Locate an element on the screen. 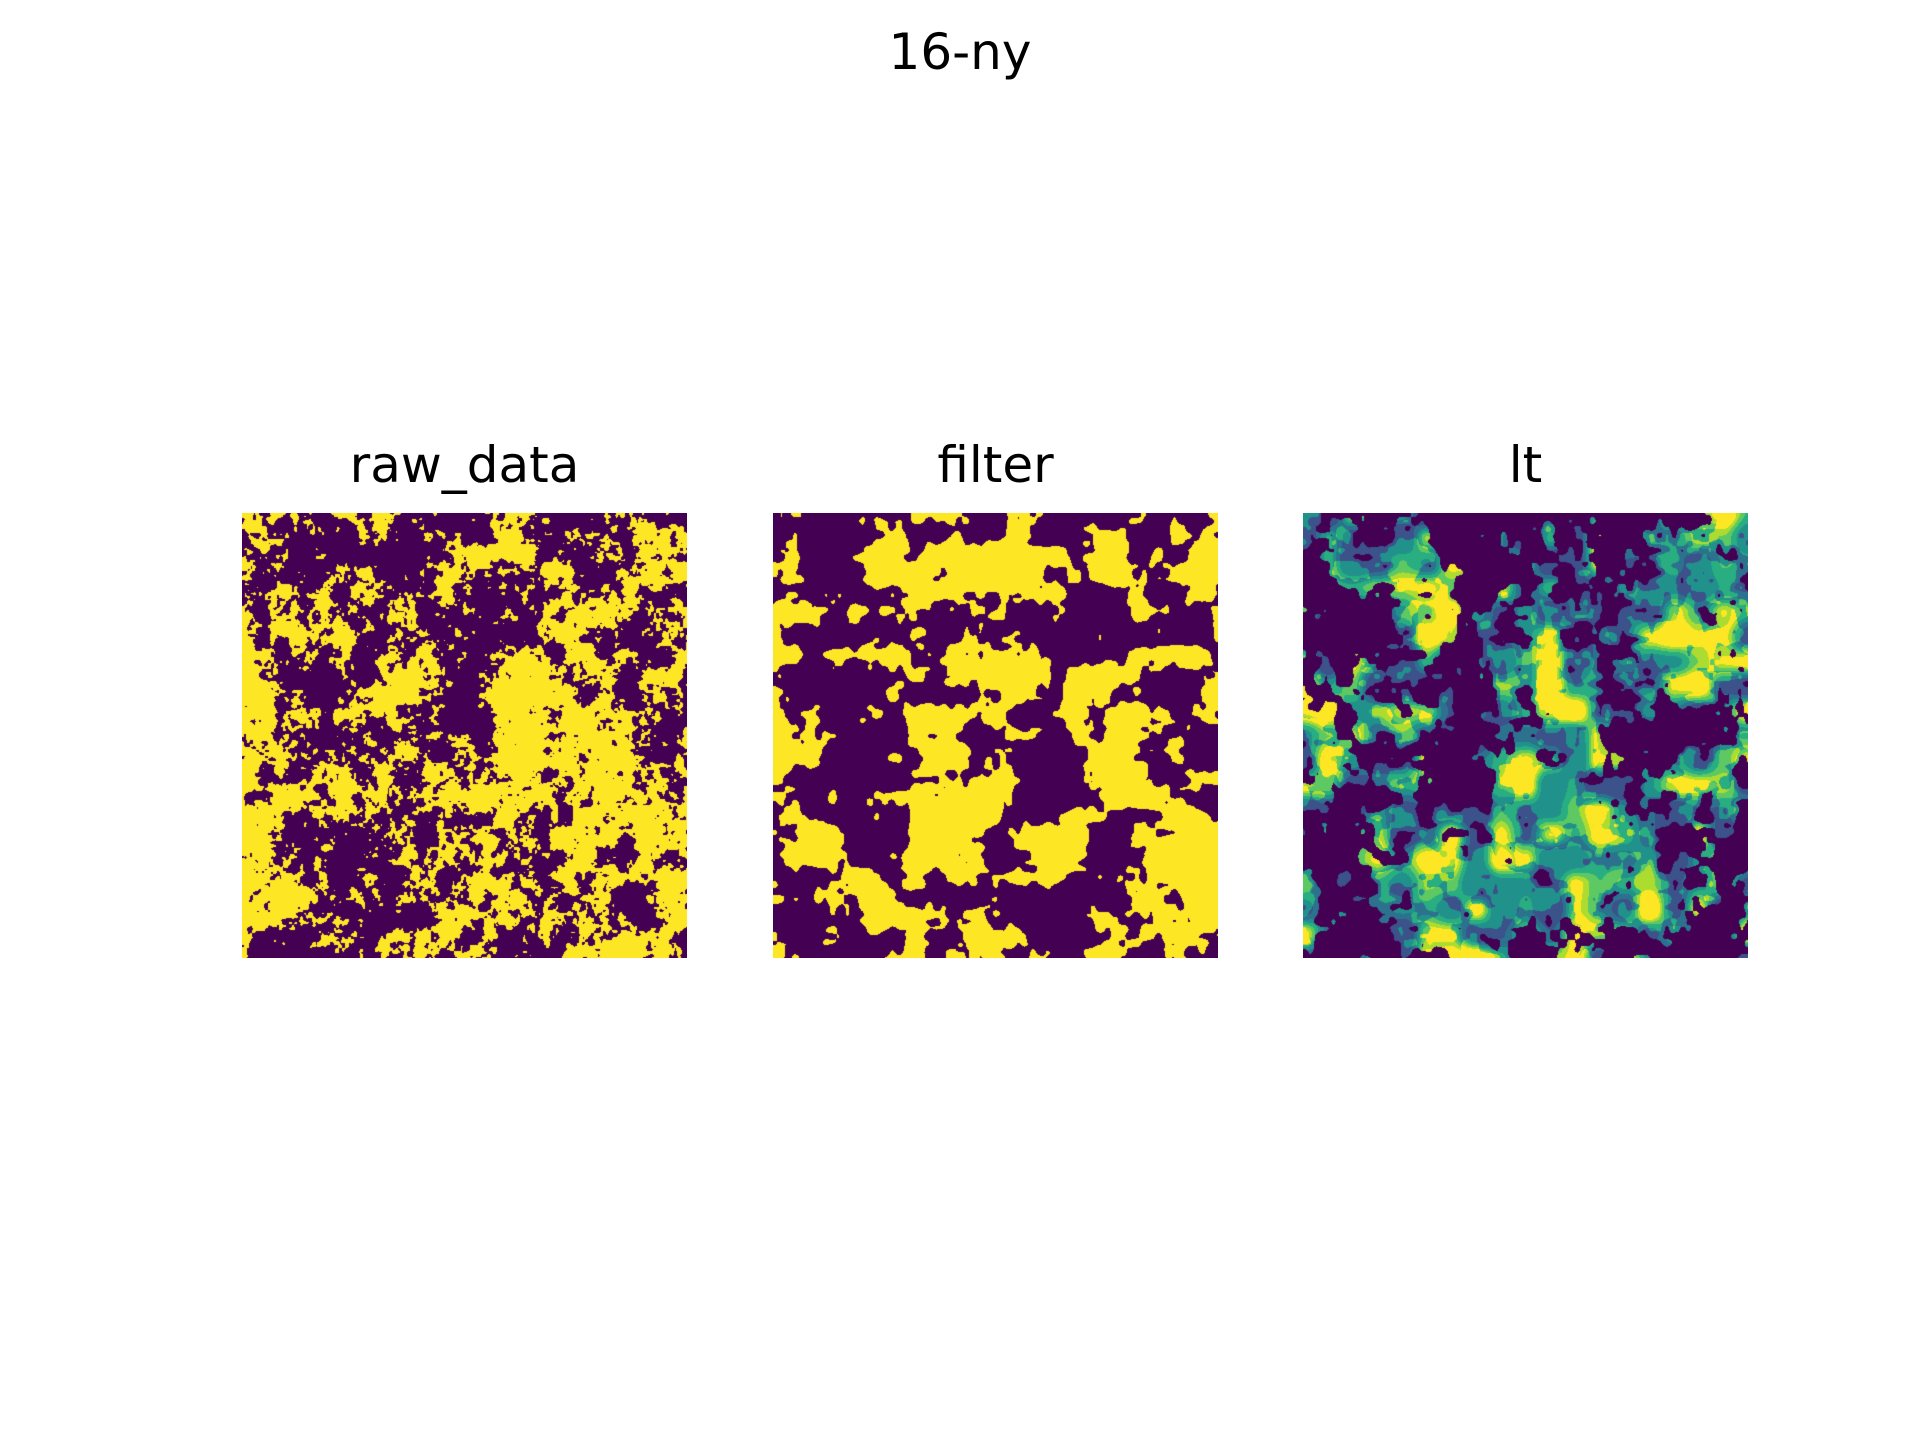 Image resolution: width=1920 pixels, height=1440 pixels. panel-lt: lt is located at coordinates (1525, 696).